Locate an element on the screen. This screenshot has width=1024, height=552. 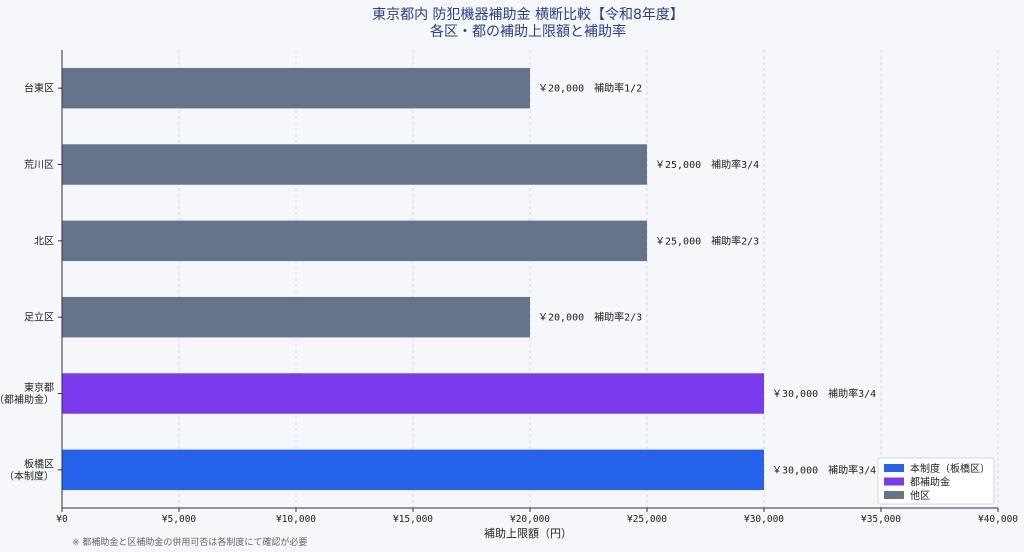
legend-label-other: 他区 is located at coordinates (920, 495).